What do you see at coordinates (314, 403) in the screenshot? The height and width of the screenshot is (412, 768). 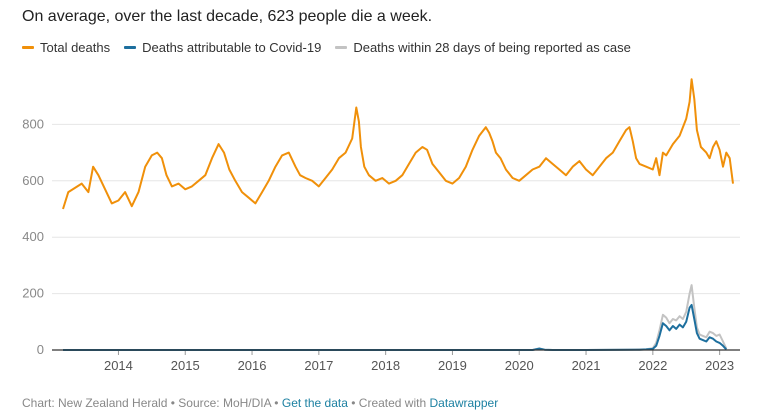 I see `get-the-data-link: Get the data` at bounding box center [314, 403].